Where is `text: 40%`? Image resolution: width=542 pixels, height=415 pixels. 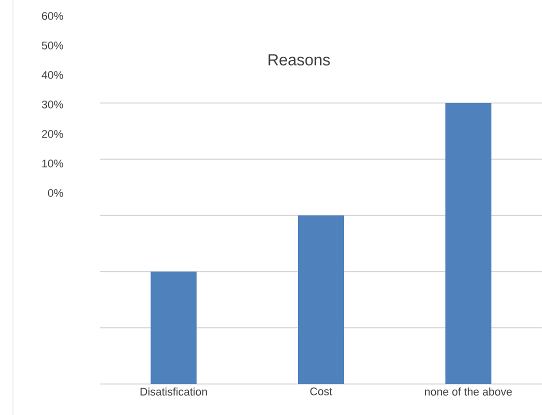
text: 40% is located at coordinates (53, 75).